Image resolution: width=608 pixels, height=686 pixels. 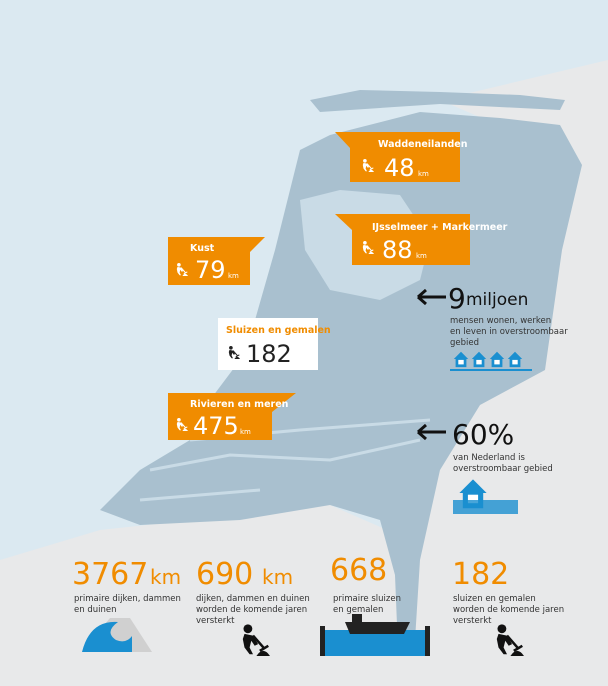 What do you see at coordinates (437, 101) in the screenshot?
I see `wadden-islands` at bounding box center [437, 101].